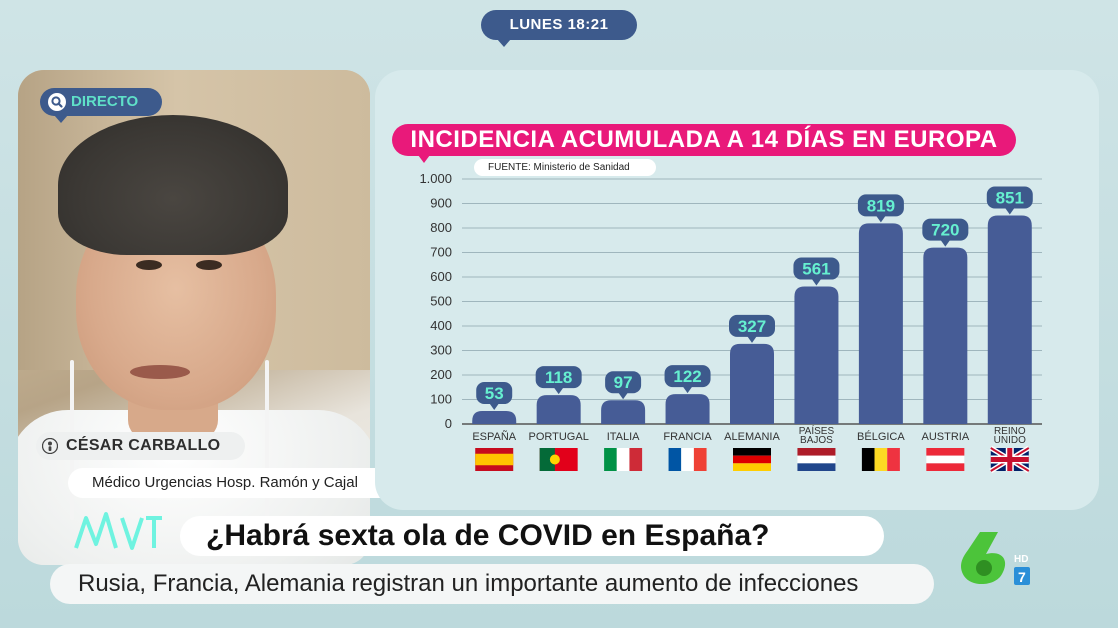  What do you see at coordinates (441, 227) in the screenshot?
I see `y-tick-label: 800` at bounding box center [441, 227].